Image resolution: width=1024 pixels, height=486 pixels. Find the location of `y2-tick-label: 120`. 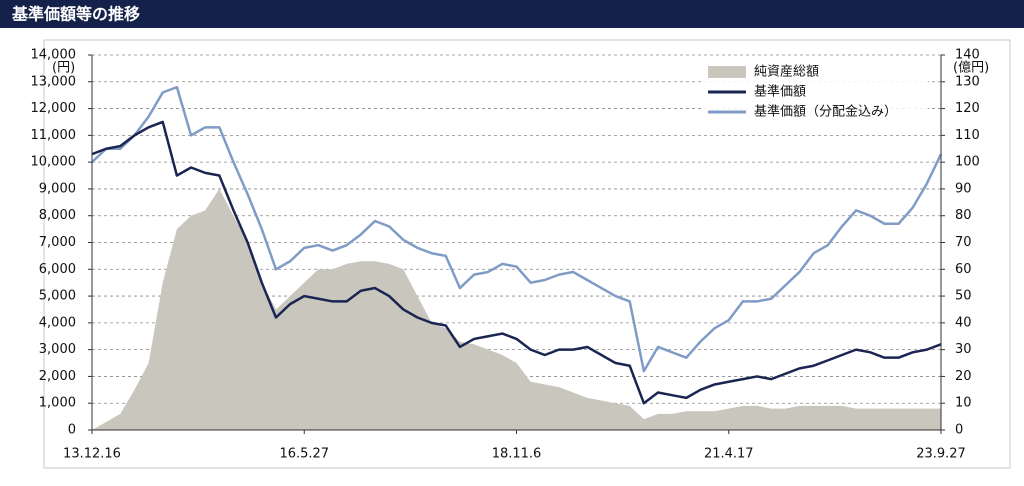

y2-tick-label: 120 is located at coordinates (967, 108).